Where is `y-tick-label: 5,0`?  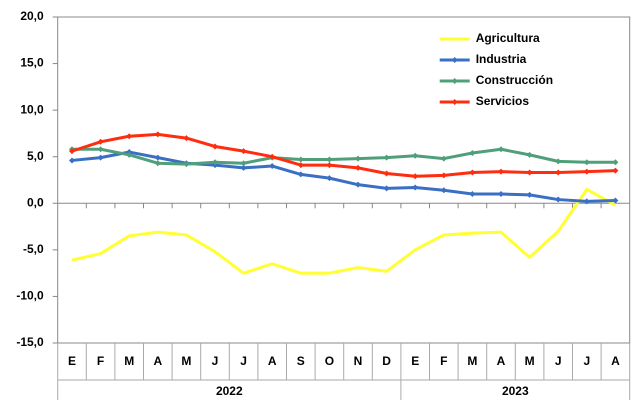 y-tick-label: 5,0 is located at coordinates (35, 156).